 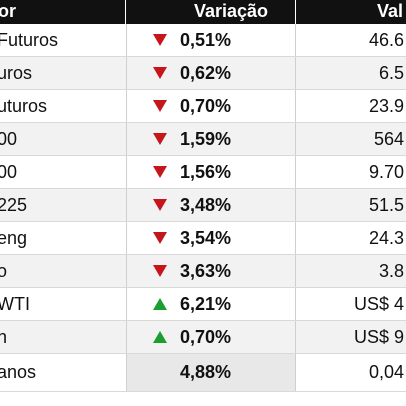 I want to click on value-text: 23.9, so click(x=386, y=106).